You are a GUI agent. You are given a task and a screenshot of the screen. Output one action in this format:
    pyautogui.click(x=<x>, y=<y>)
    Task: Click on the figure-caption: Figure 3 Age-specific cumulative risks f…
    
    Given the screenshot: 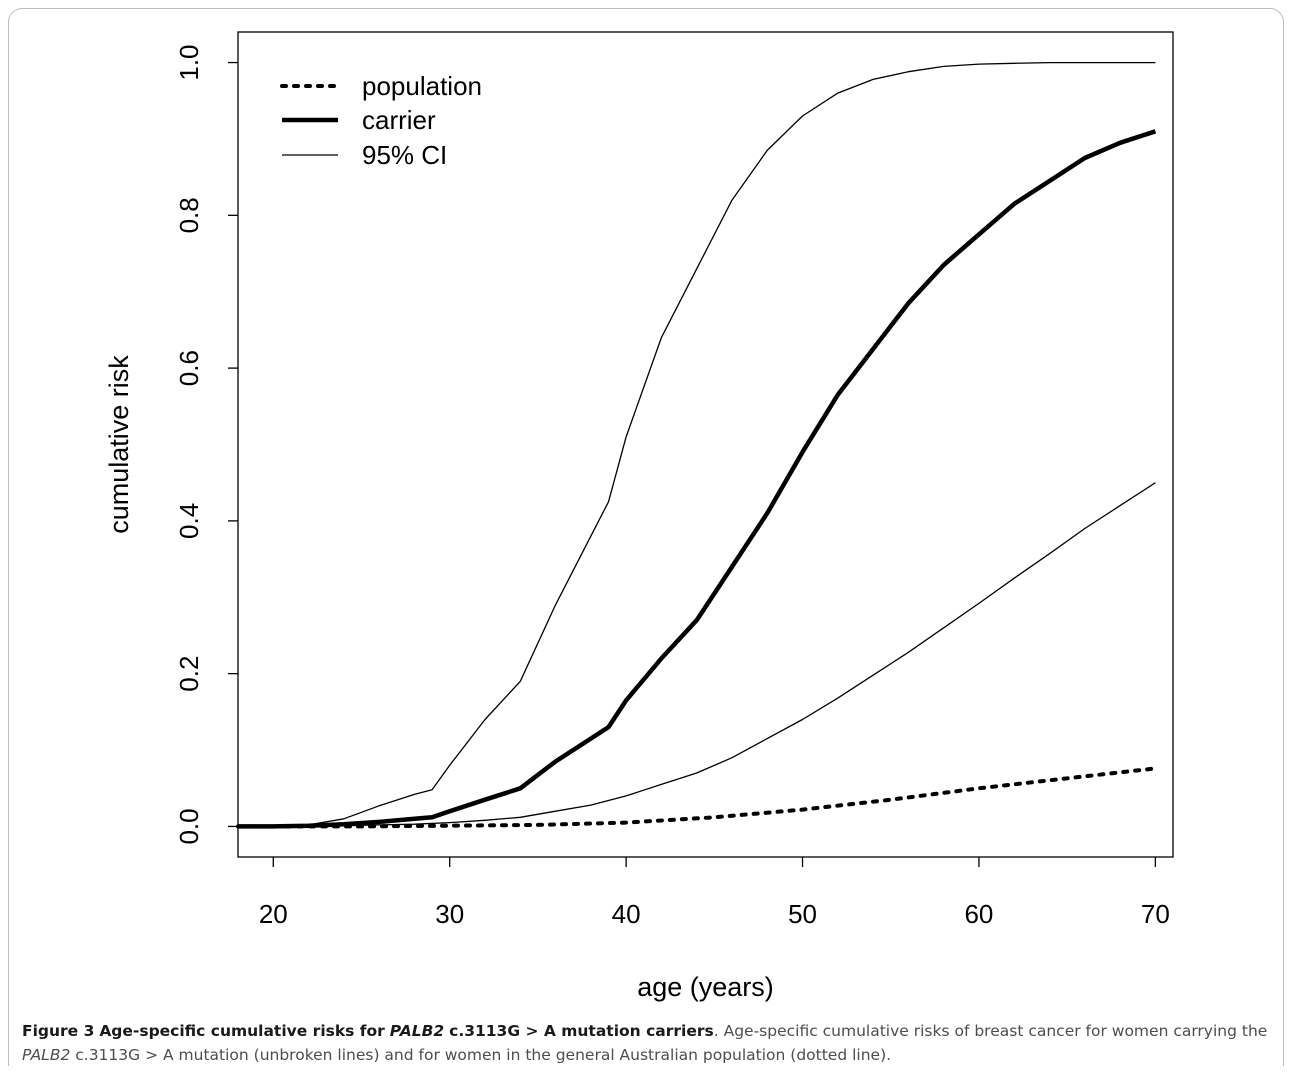 What is the action you would take?
    pyautogui.click(x=651, y=1043)
    